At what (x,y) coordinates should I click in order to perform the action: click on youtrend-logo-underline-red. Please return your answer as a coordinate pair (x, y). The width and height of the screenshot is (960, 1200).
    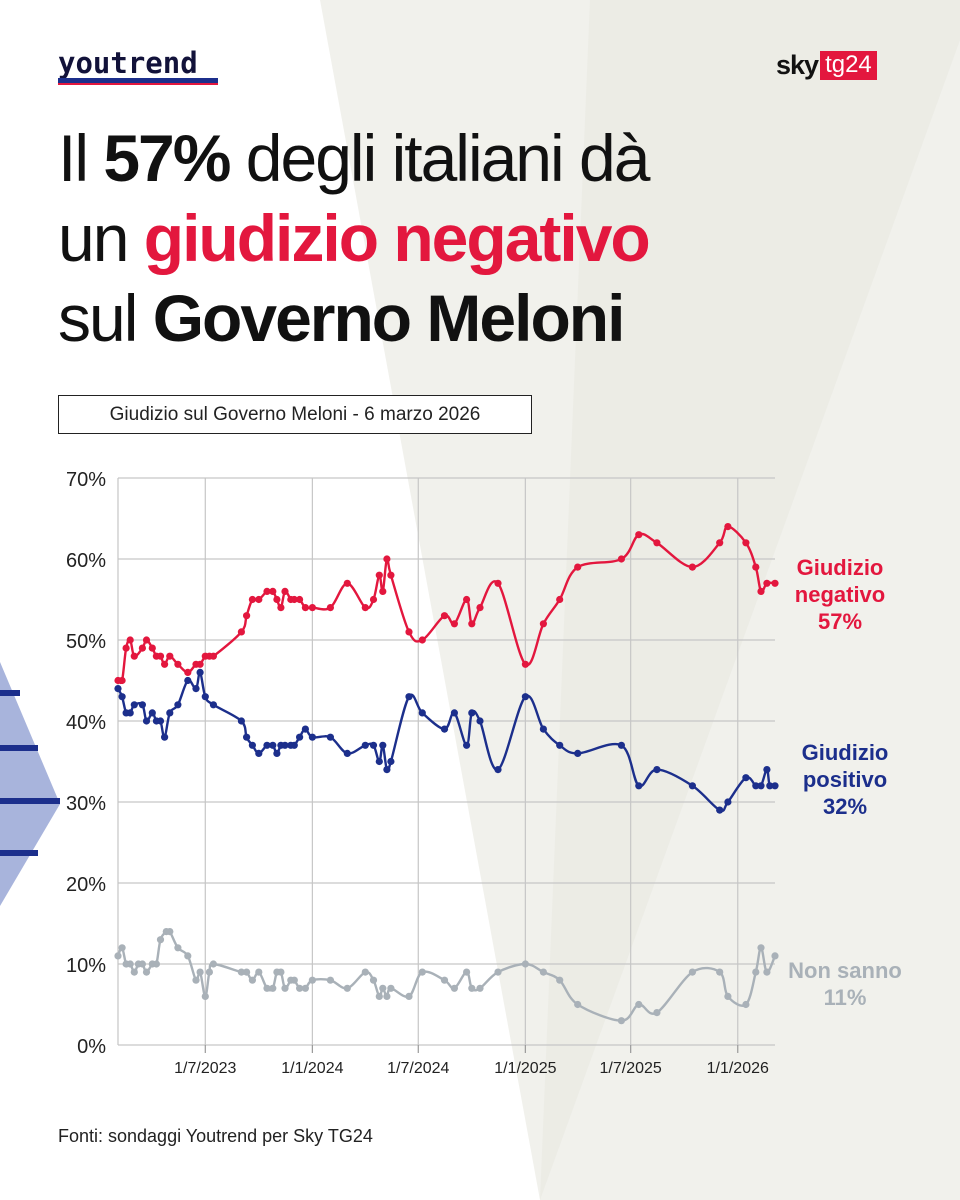
    Looking at the image, I should click on (138, 84).